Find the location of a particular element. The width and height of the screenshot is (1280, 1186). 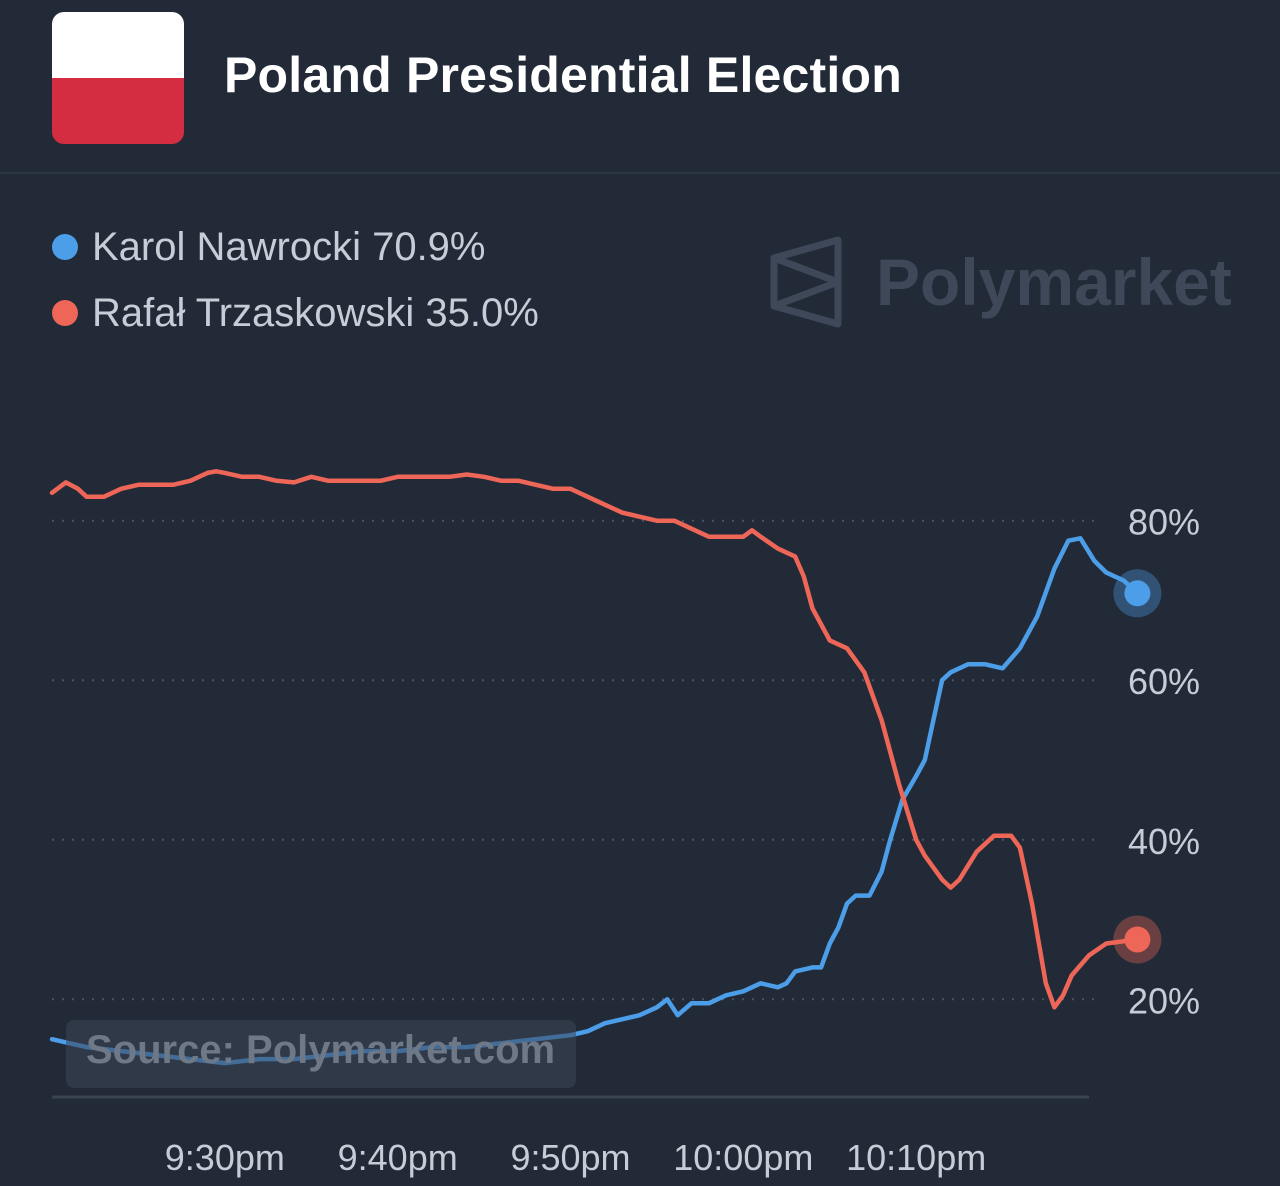

source-text: Source: Polymarket.com is located at coordinates (321, 1050).